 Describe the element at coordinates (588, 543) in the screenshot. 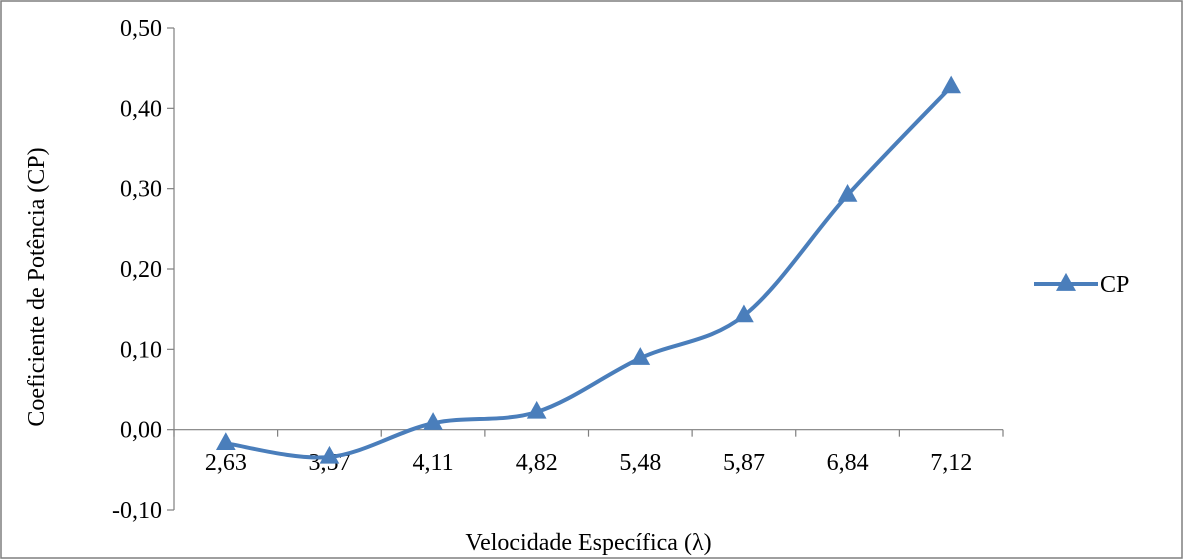

I see `x-axis-title: Velocidade Específica (λ)` at that location.